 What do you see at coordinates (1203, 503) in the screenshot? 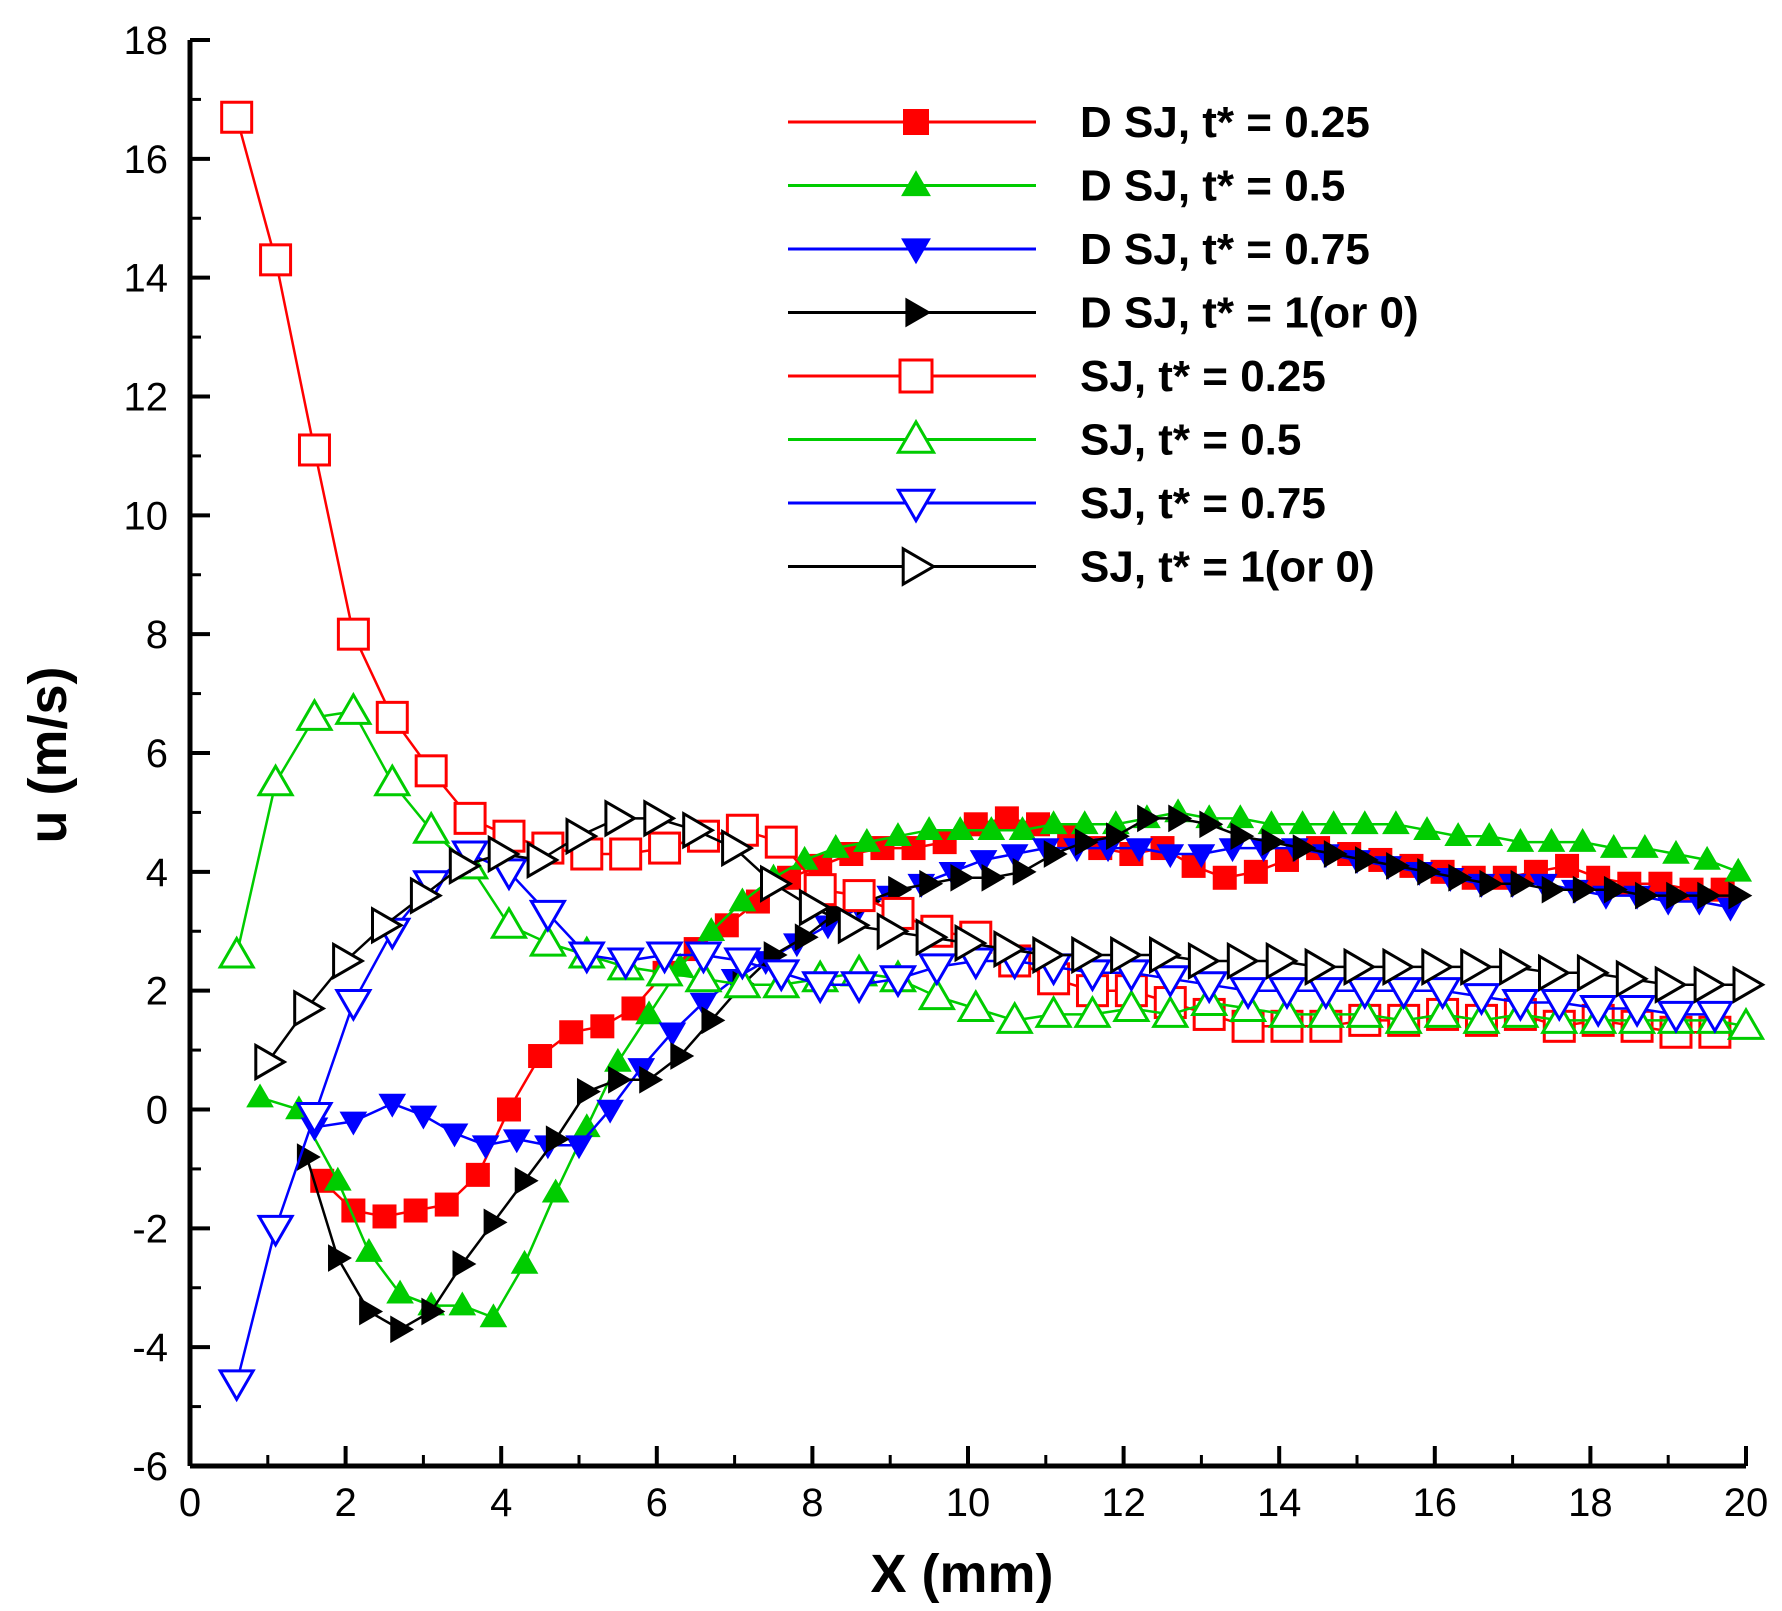
I see `legend-label: SJ, t* = 0.75` at bounding box center [1203, 503].